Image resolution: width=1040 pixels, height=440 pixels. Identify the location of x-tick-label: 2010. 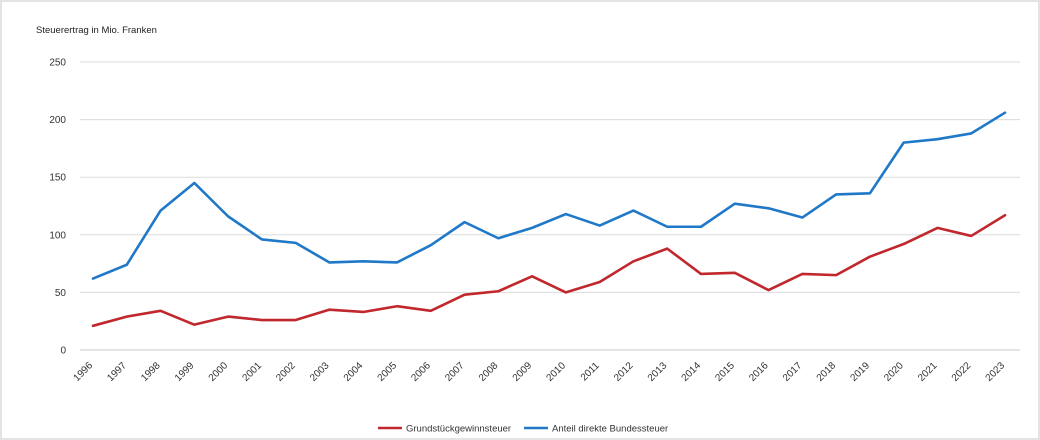
(556, 372).